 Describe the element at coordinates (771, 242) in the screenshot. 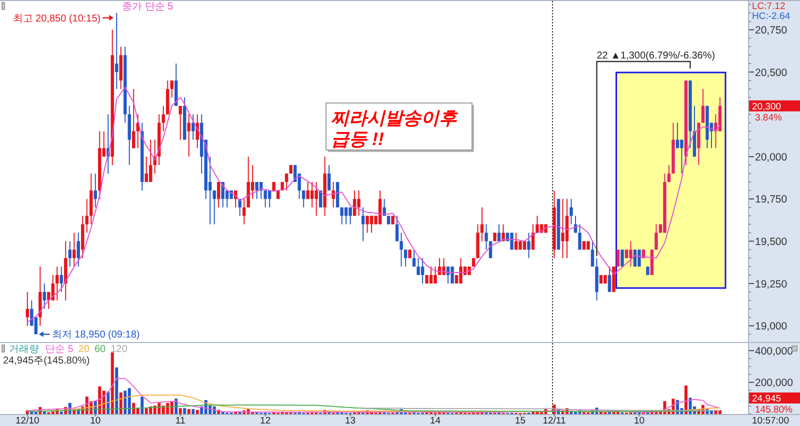

I see `y-tick-label: 19,500` at that location.